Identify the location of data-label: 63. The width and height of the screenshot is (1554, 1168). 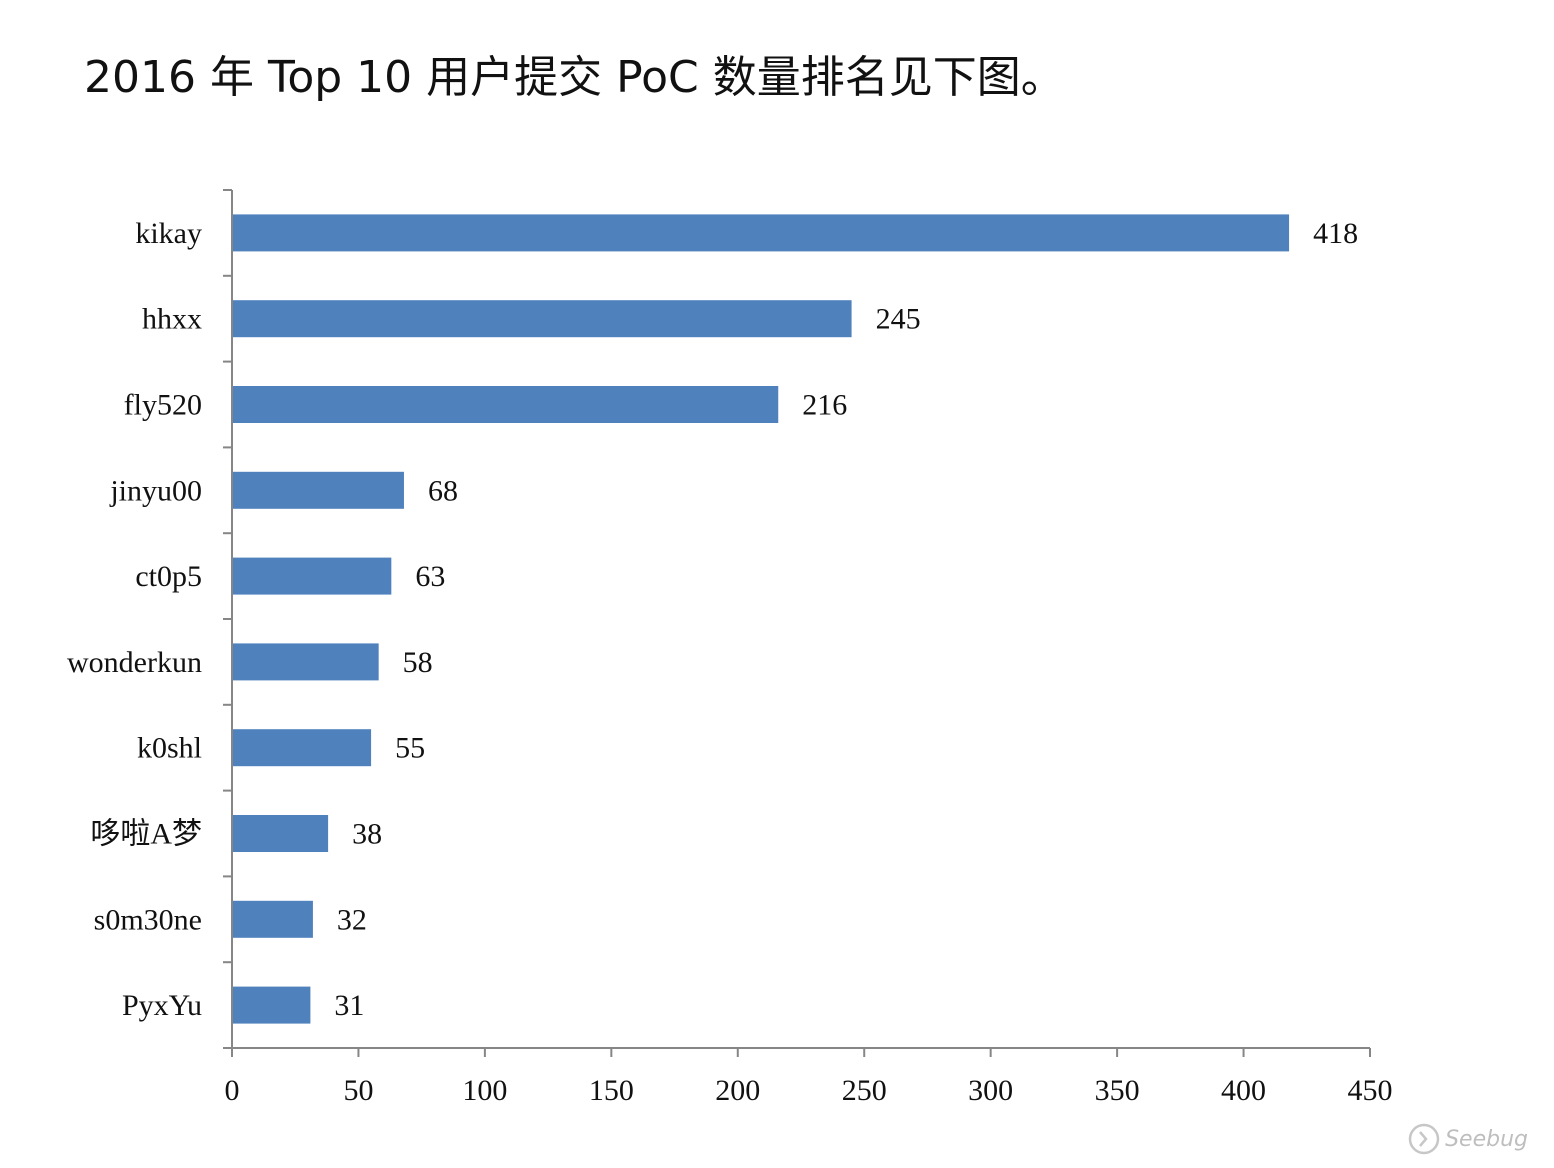
(430, 576).